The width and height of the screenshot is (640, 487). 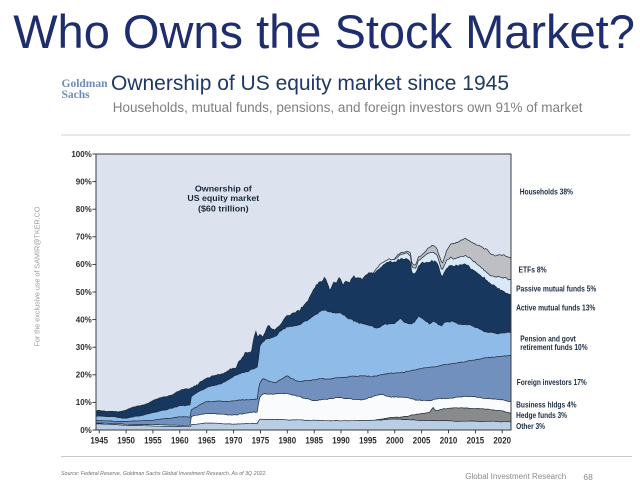 What do you see at coordinates (449, 440) in the screenshot?
I see `svg-text: 2010` at bounding box center [449, 440].